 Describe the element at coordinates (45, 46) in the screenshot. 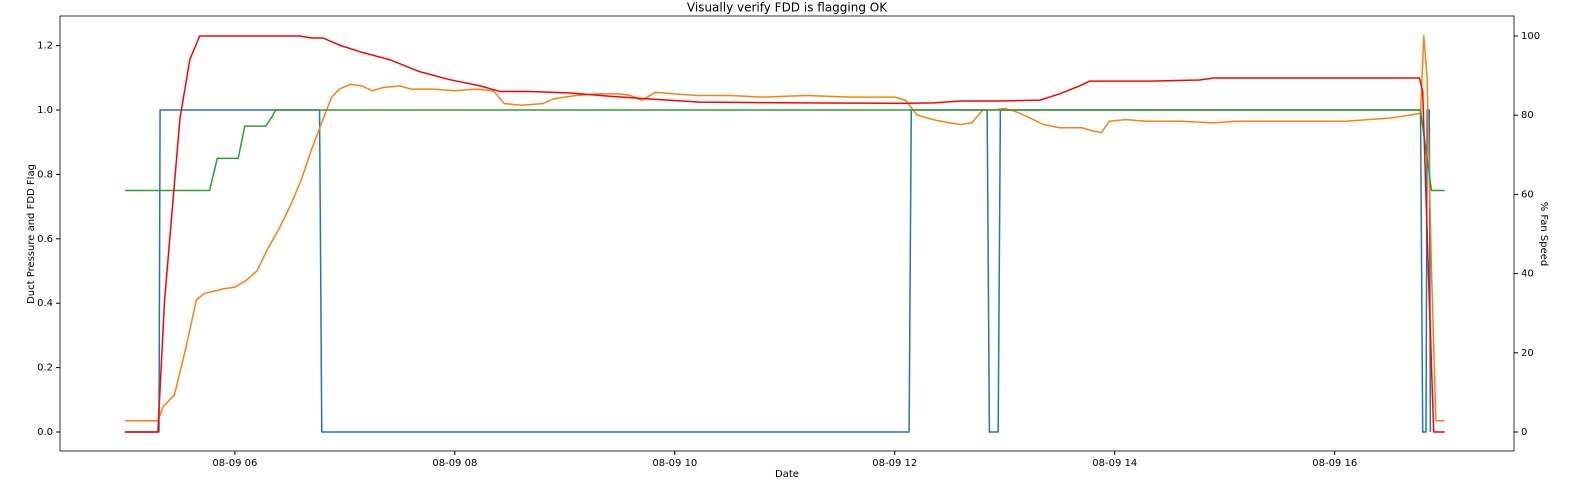

I see `y-tick-label: 1.2` at that location.